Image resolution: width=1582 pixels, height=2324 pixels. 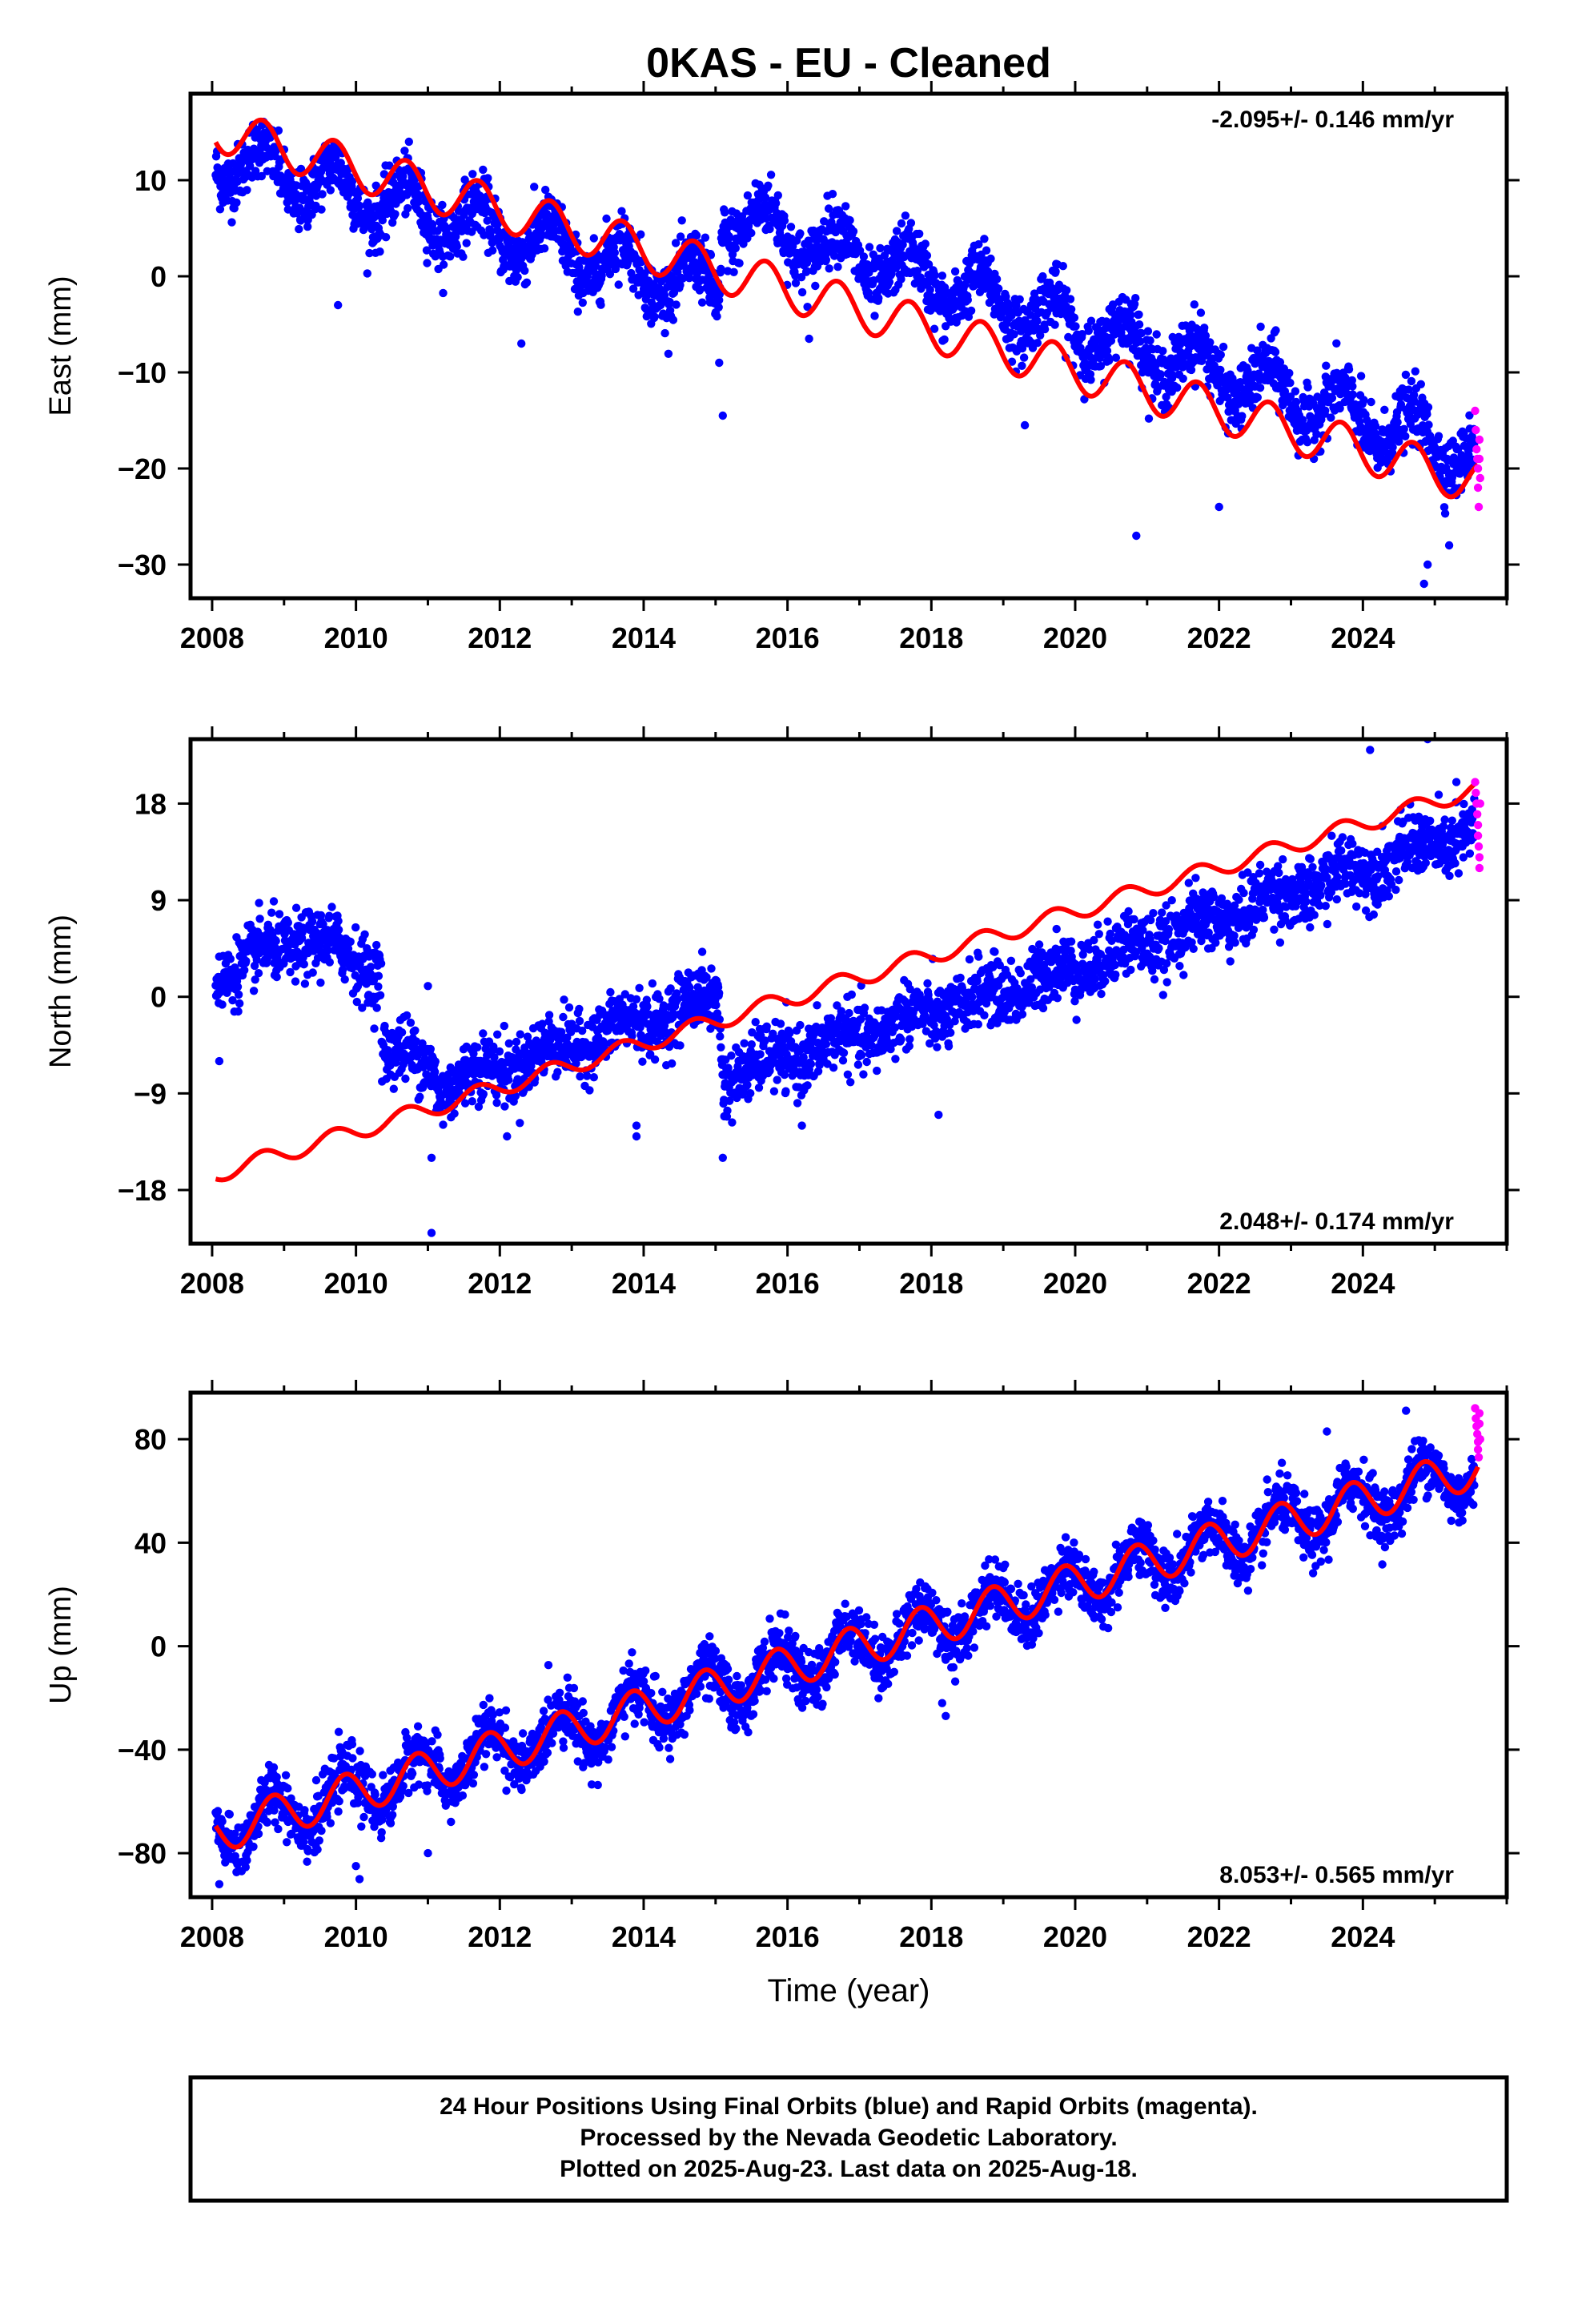 What do you see at coordinates (212, 637) in the screenshot?
I see `east-x-tick-label: 2008` at bounding box center [212, 637].